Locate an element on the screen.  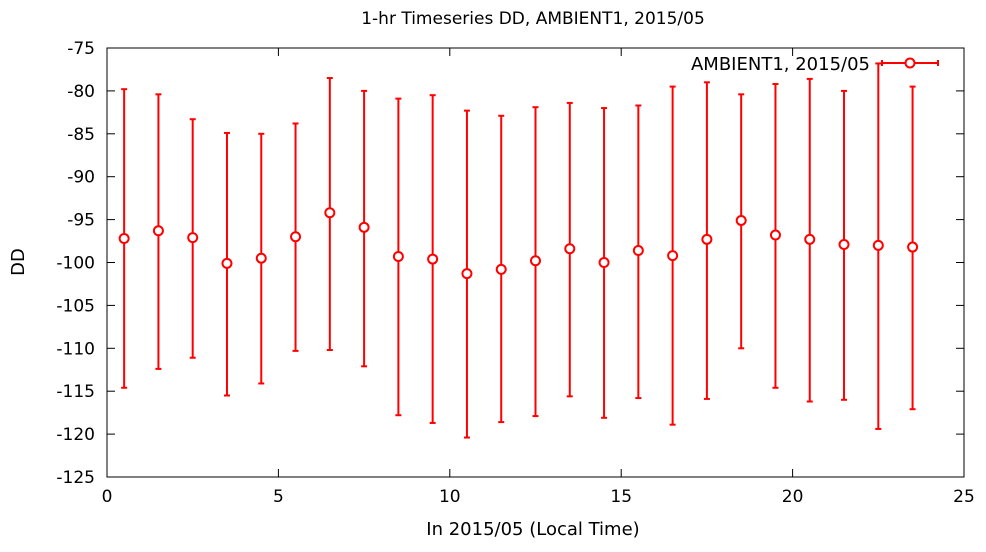
y-axis-title: DD is located at coordinates (18, 262).